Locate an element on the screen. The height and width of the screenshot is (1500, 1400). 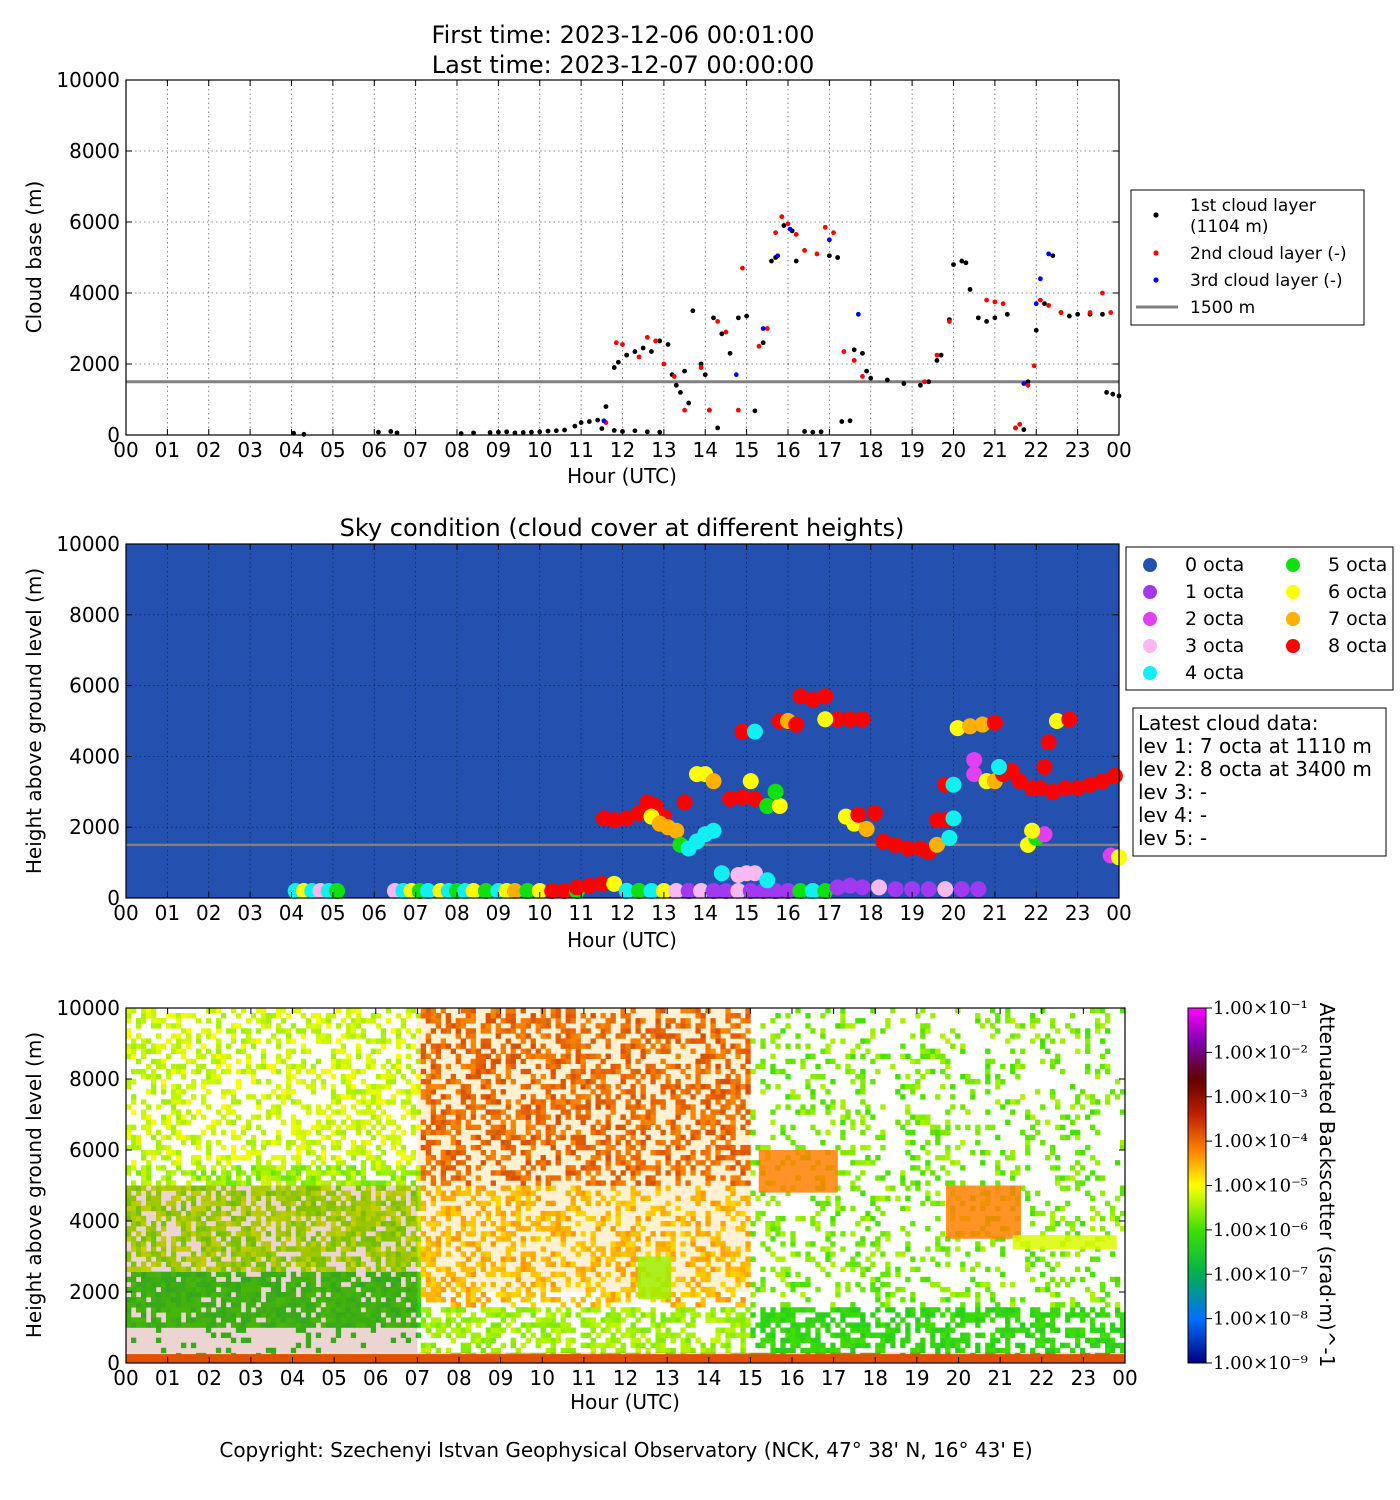
cloud-base-y-label: Cloud base (m) is located at coordinates (34, 257).